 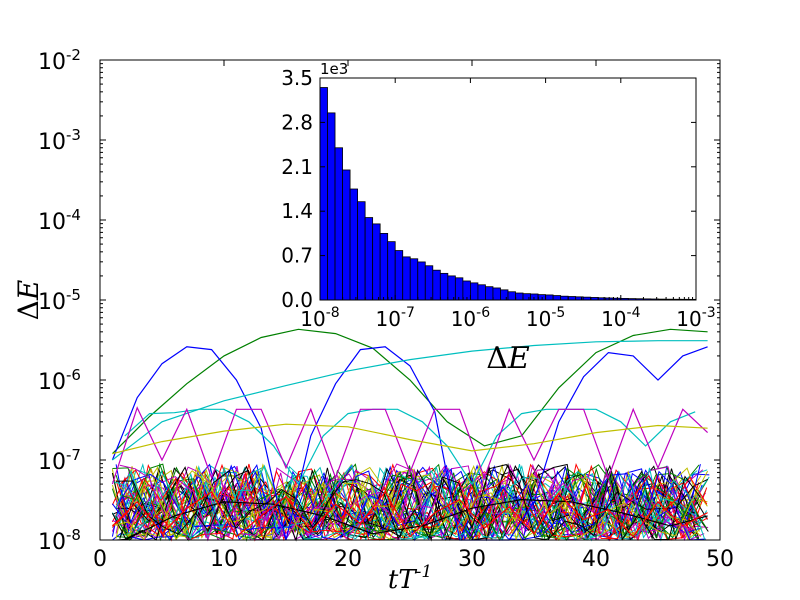 I want to click on main-ylabel-text: ΔE, so click(x=28, y=300).